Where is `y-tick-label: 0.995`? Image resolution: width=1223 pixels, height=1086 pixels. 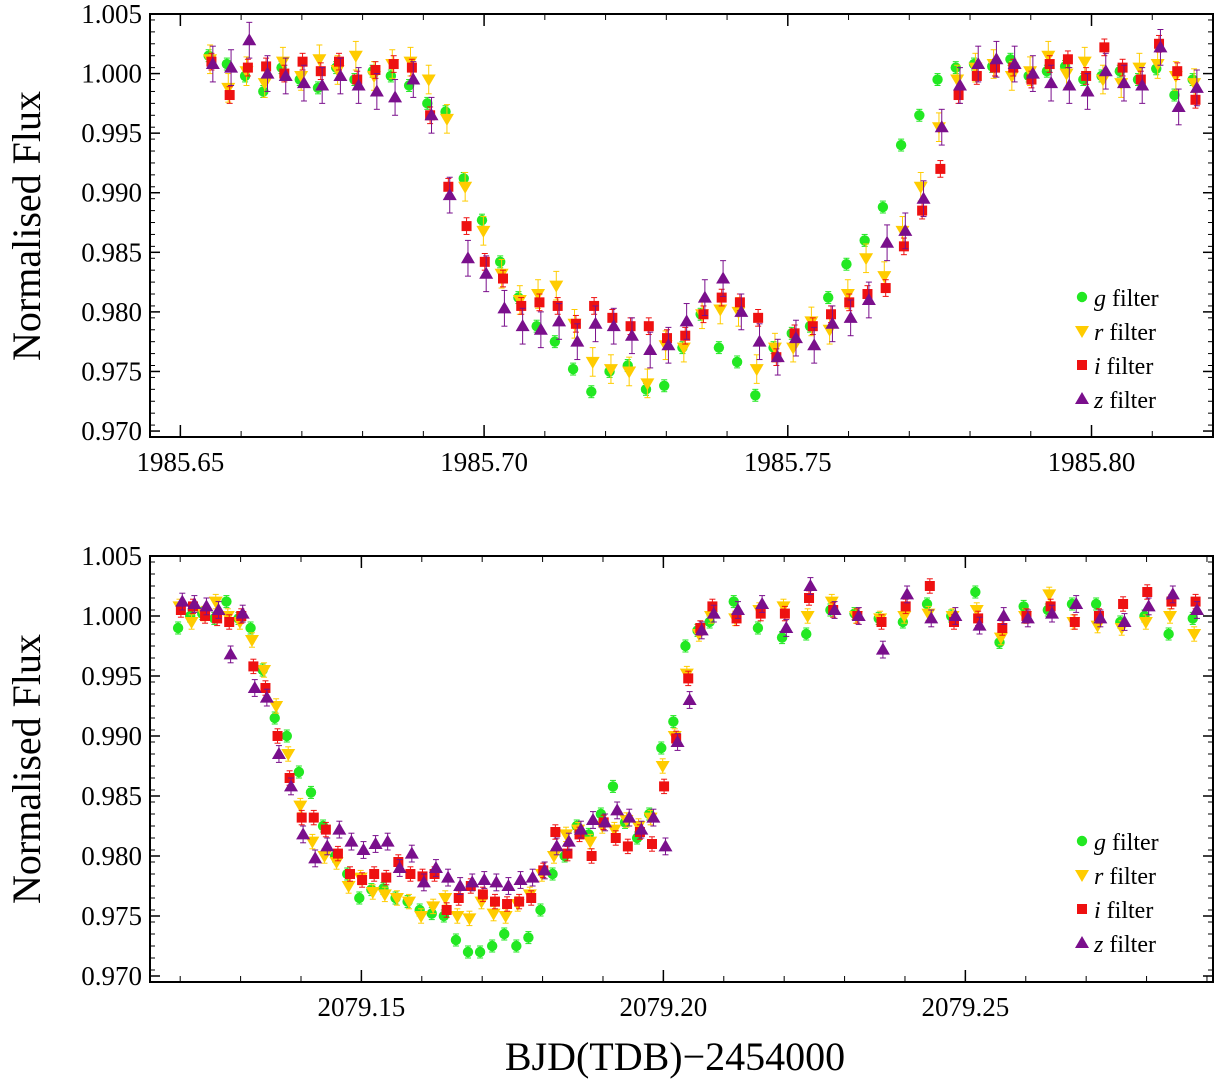
y-tick-label: 0.995 is located at coordinates (111, 133).